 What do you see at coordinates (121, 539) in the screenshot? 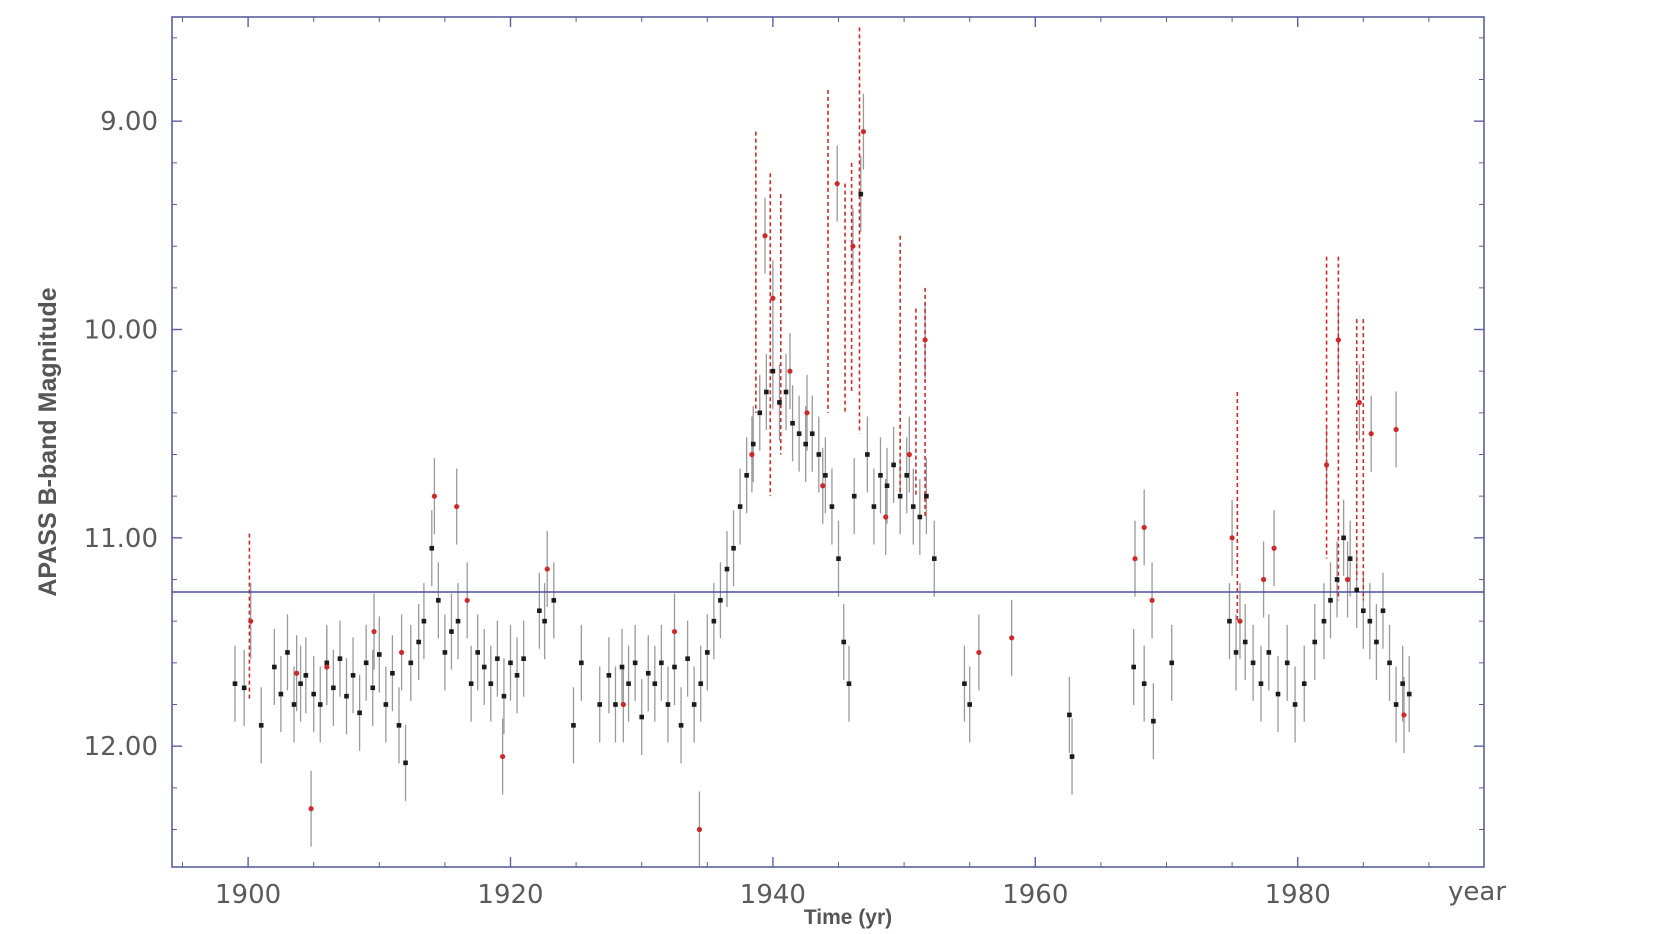
I see `y-tick-label: 11.00` at bounding box center [121, 539].